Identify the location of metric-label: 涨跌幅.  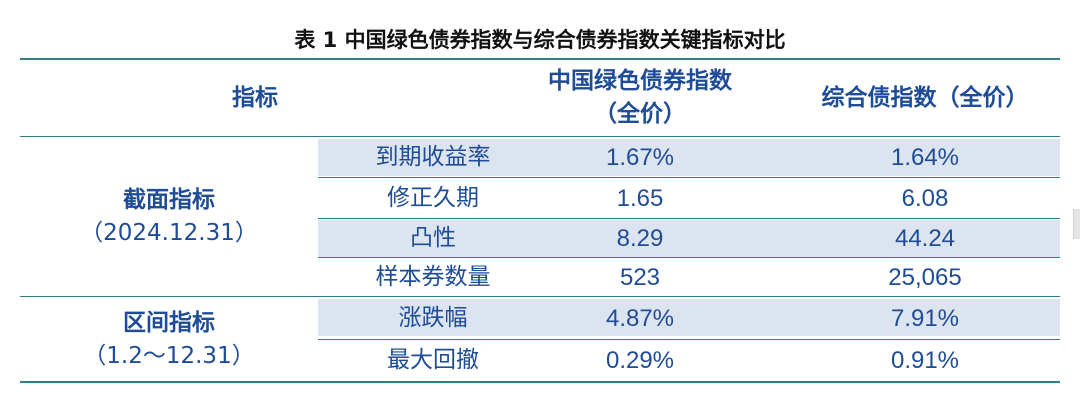
(433, 318).